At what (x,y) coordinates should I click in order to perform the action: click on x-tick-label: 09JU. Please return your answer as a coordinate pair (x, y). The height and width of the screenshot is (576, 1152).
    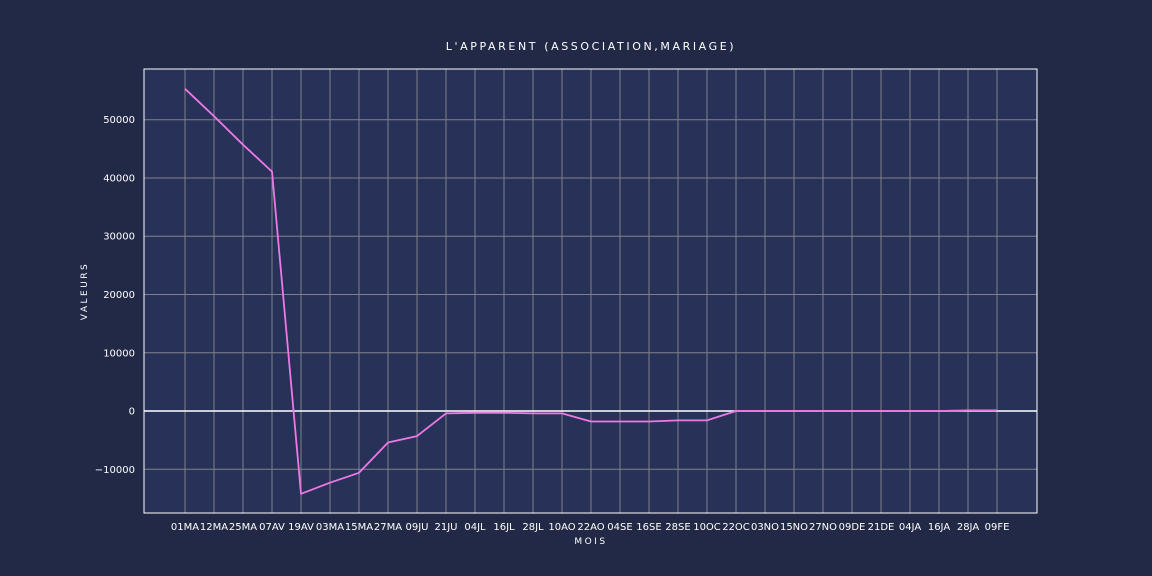
    Looking at the image, I should click on (417, 527).